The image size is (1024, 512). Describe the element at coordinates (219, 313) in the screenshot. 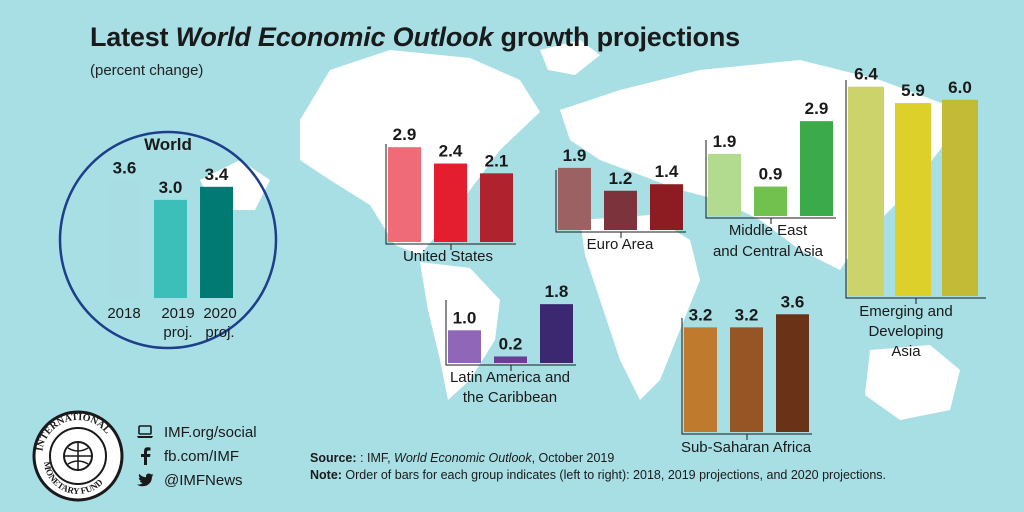

I see `category-label: 2020` at that location.